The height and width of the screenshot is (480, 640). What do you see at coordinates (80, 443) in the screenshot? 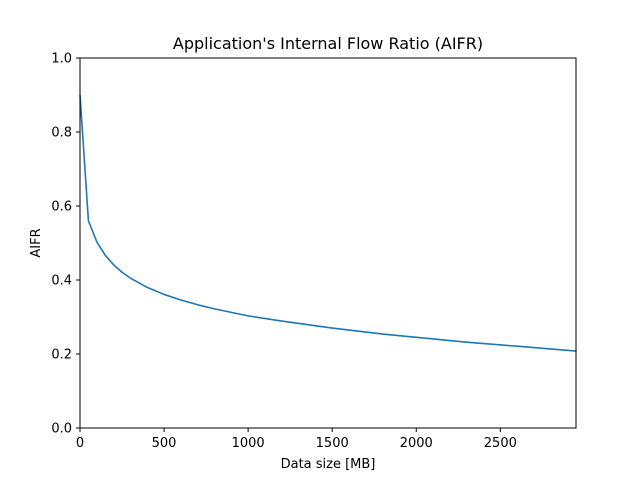
I see `x-tick-label: 0` at bounding box center [80, 443].